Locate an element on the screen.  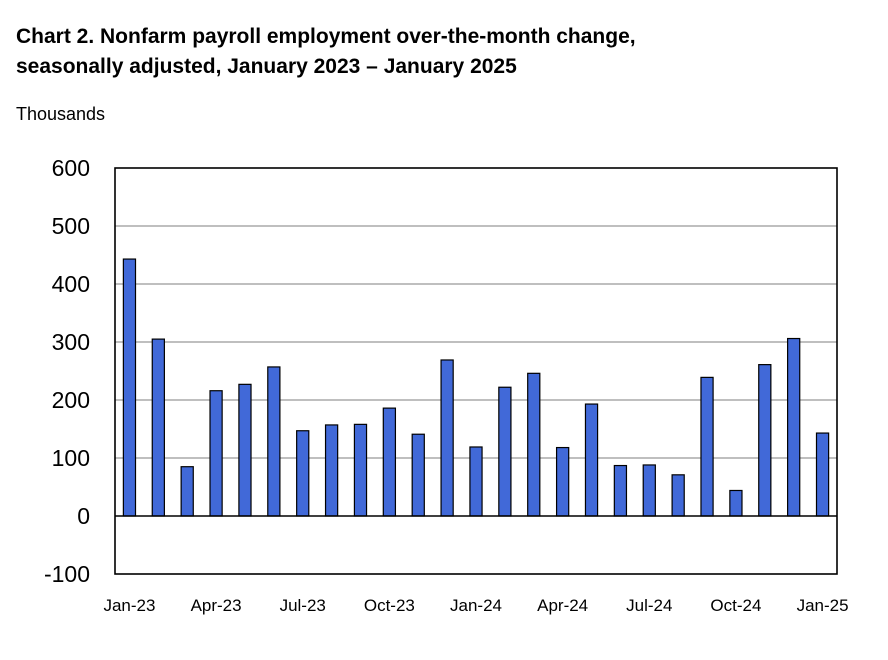
y-tick-label: 500 is located at coordinates (71, 226).